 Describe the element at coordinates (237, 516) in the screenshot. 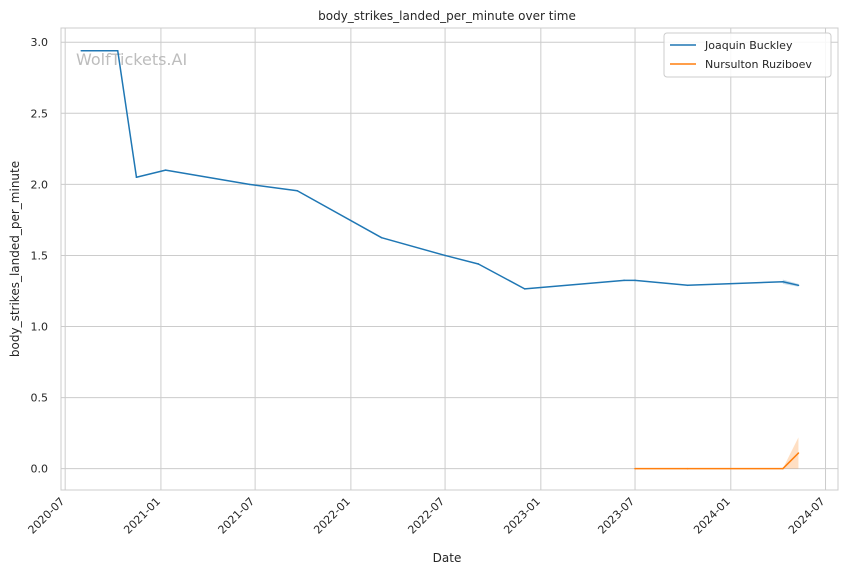

I see `x-tick-label: 2021-07` at that location.